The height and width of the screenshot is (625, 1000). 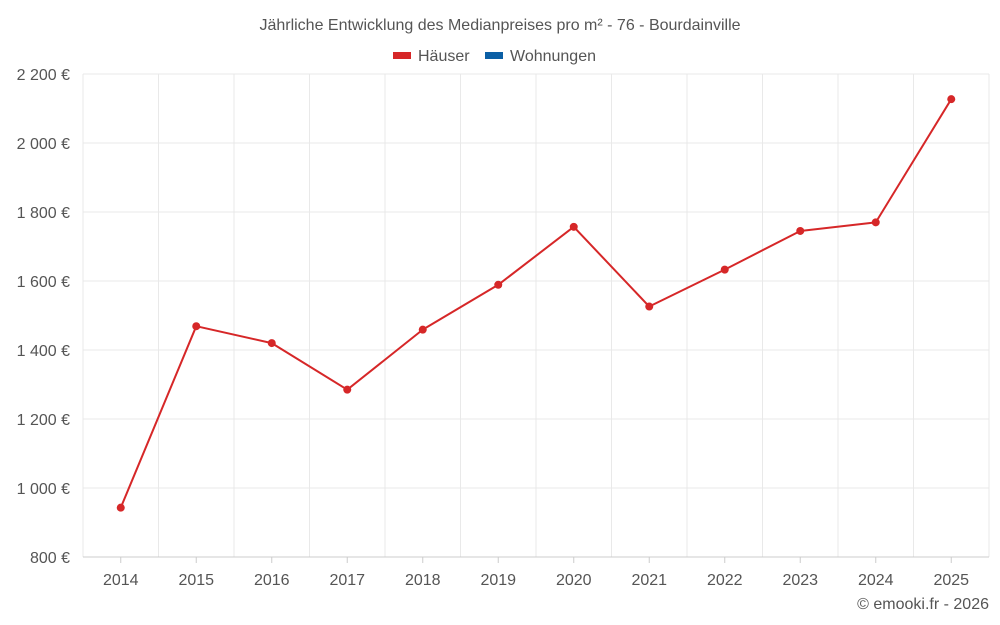 What do you see at coordinates (43, 144) in the screenshot?
I see `y-tick-label: 2 000 €` at bounding box center [43, 144].